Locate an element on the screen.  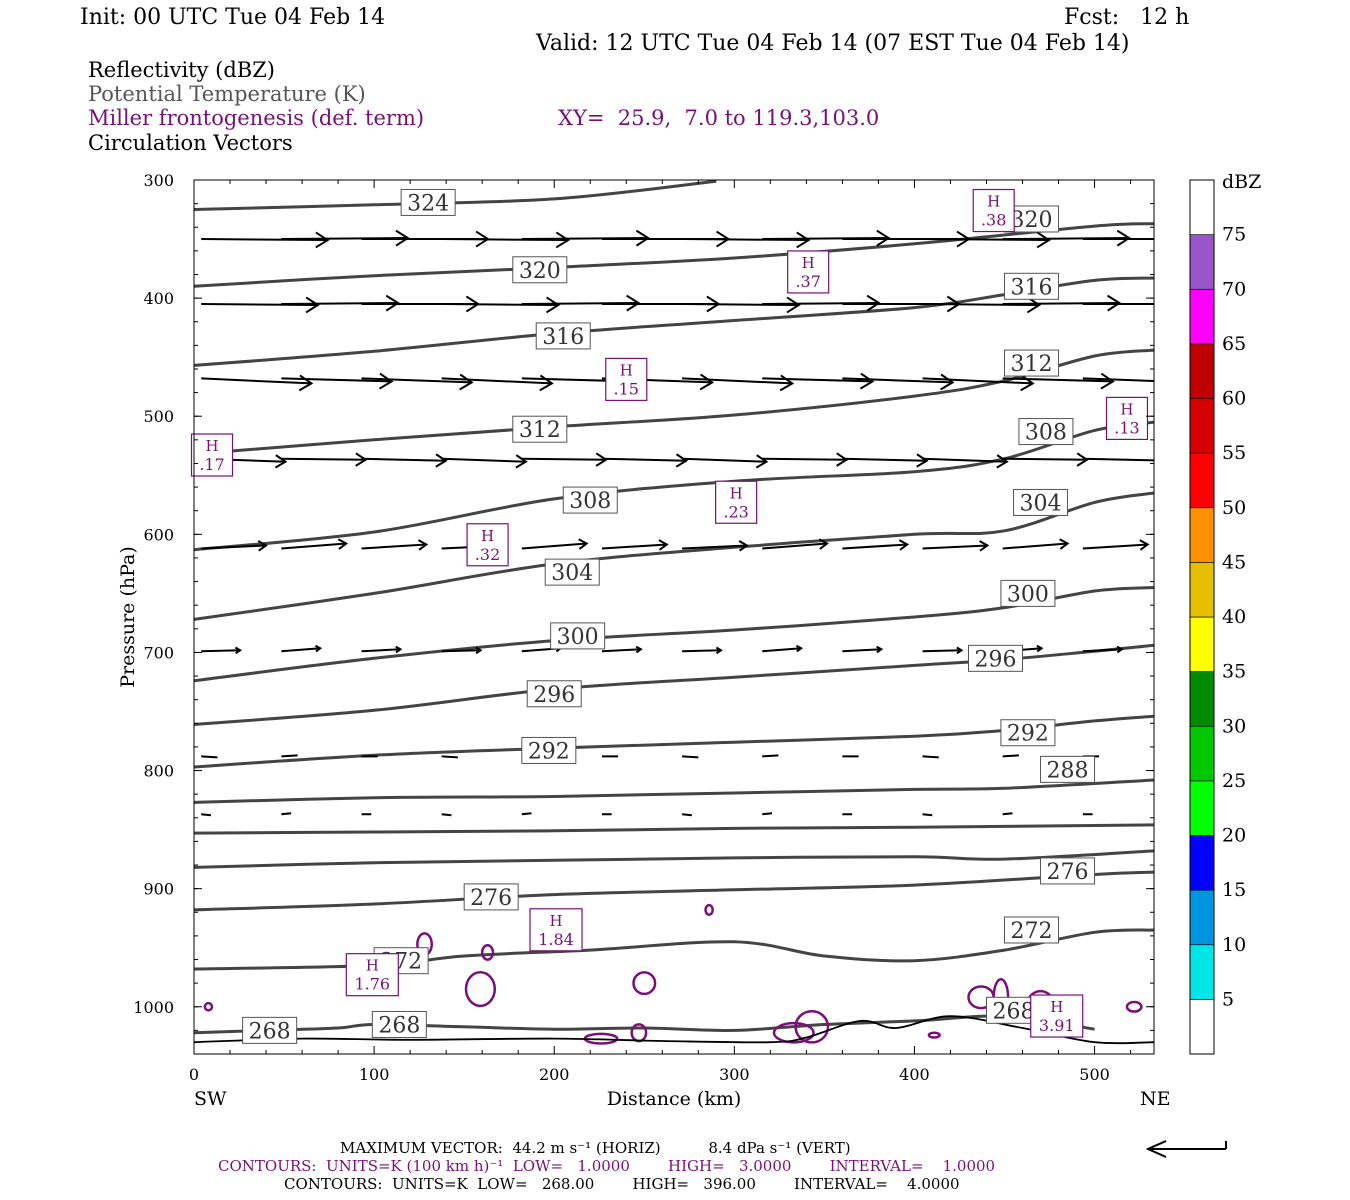
theta-label-324: 324 is located at coordinates (428, 202).